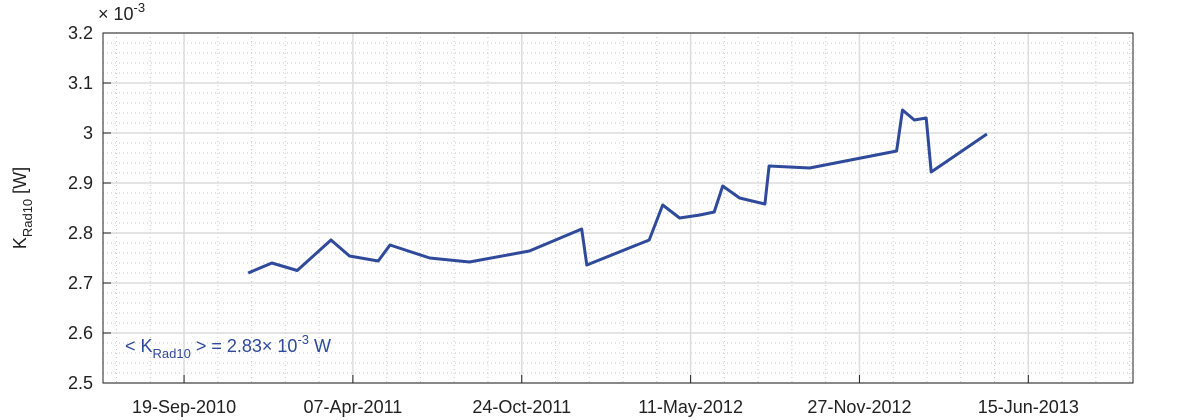 Image resolution: width=1200 pixels, height=420 pixels. I want to click on y-tick-label: 2.5, so click(80, 383).